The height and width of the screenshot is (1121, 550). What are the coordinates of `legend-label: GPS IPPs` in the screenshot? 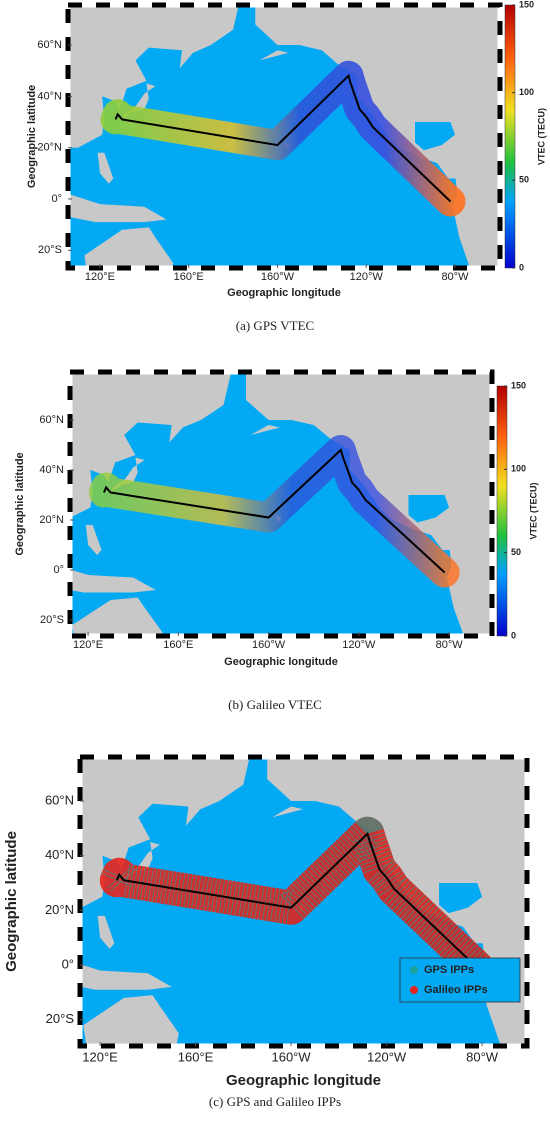 It's located at (449, 970).